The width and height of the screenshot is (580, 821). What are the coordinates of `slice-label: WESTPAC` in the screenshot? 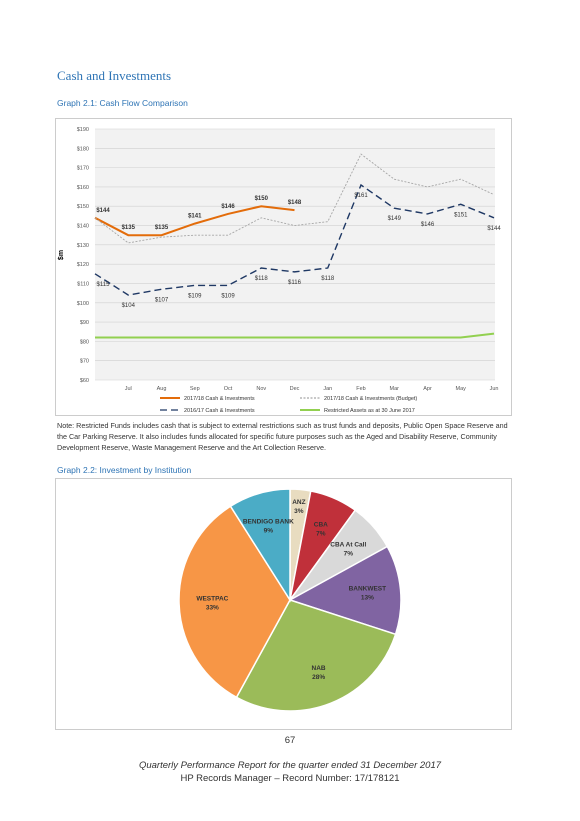 It's located at (212, 598).